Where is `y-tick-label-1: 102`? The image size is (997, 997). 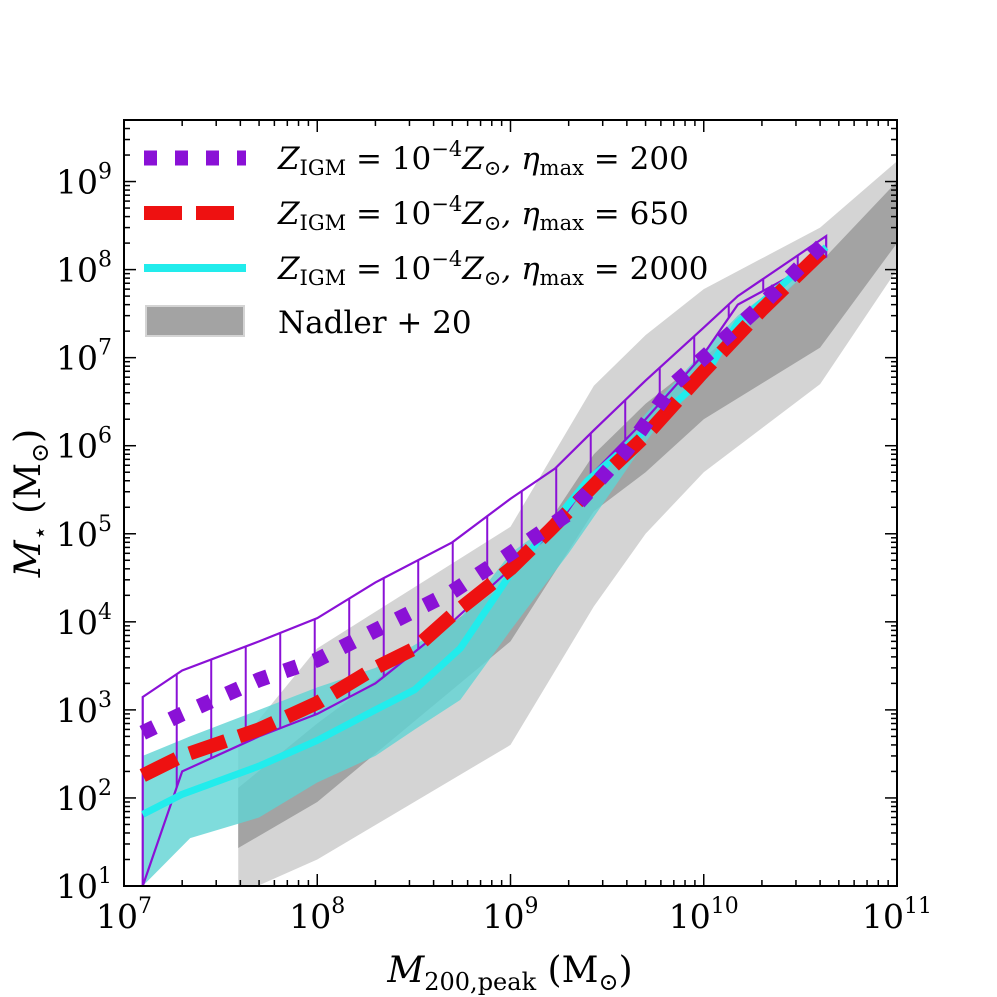
y-tick-label-1: 102 is located at coordinates (84, 797).